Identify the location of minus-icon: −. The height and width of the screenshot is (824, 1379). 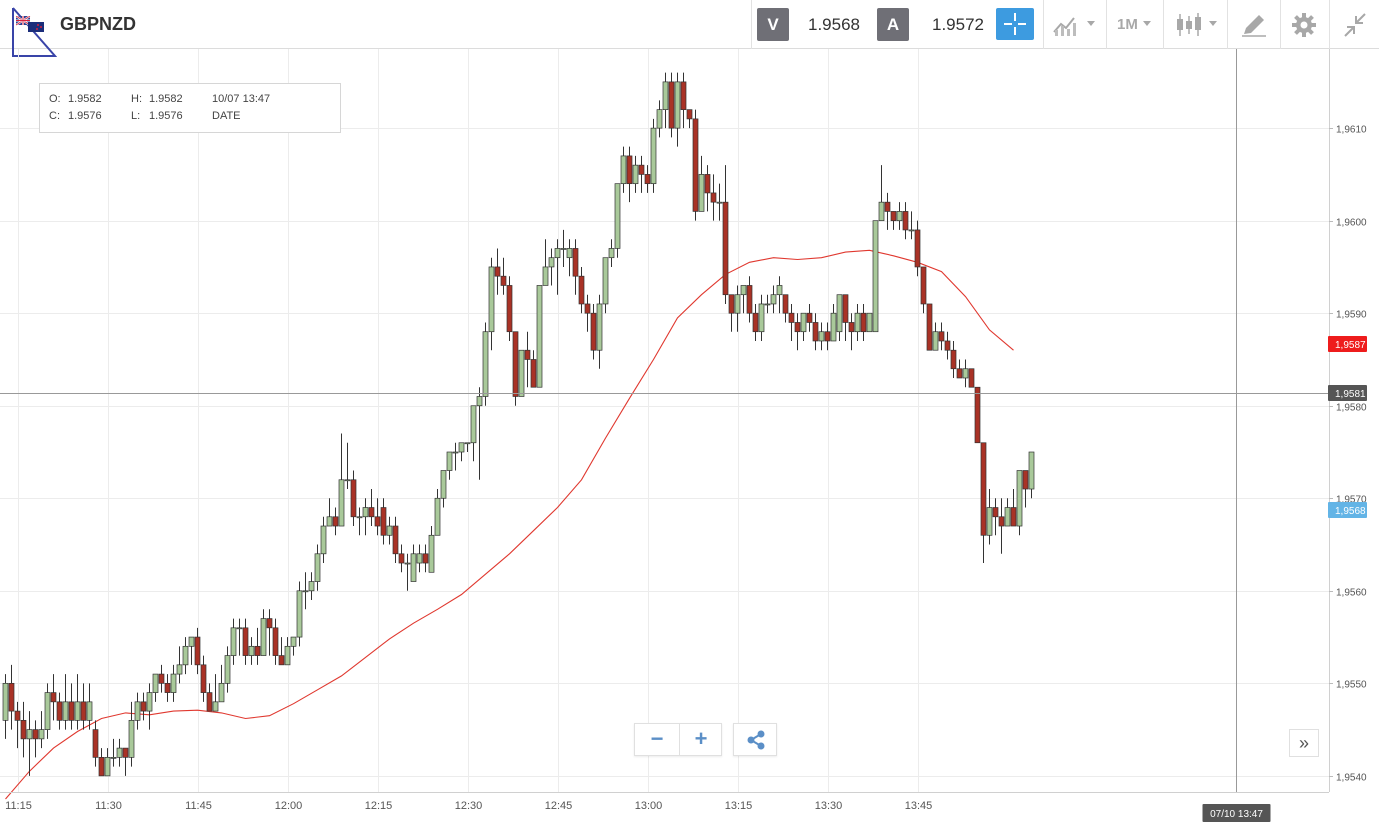
(657, 738).